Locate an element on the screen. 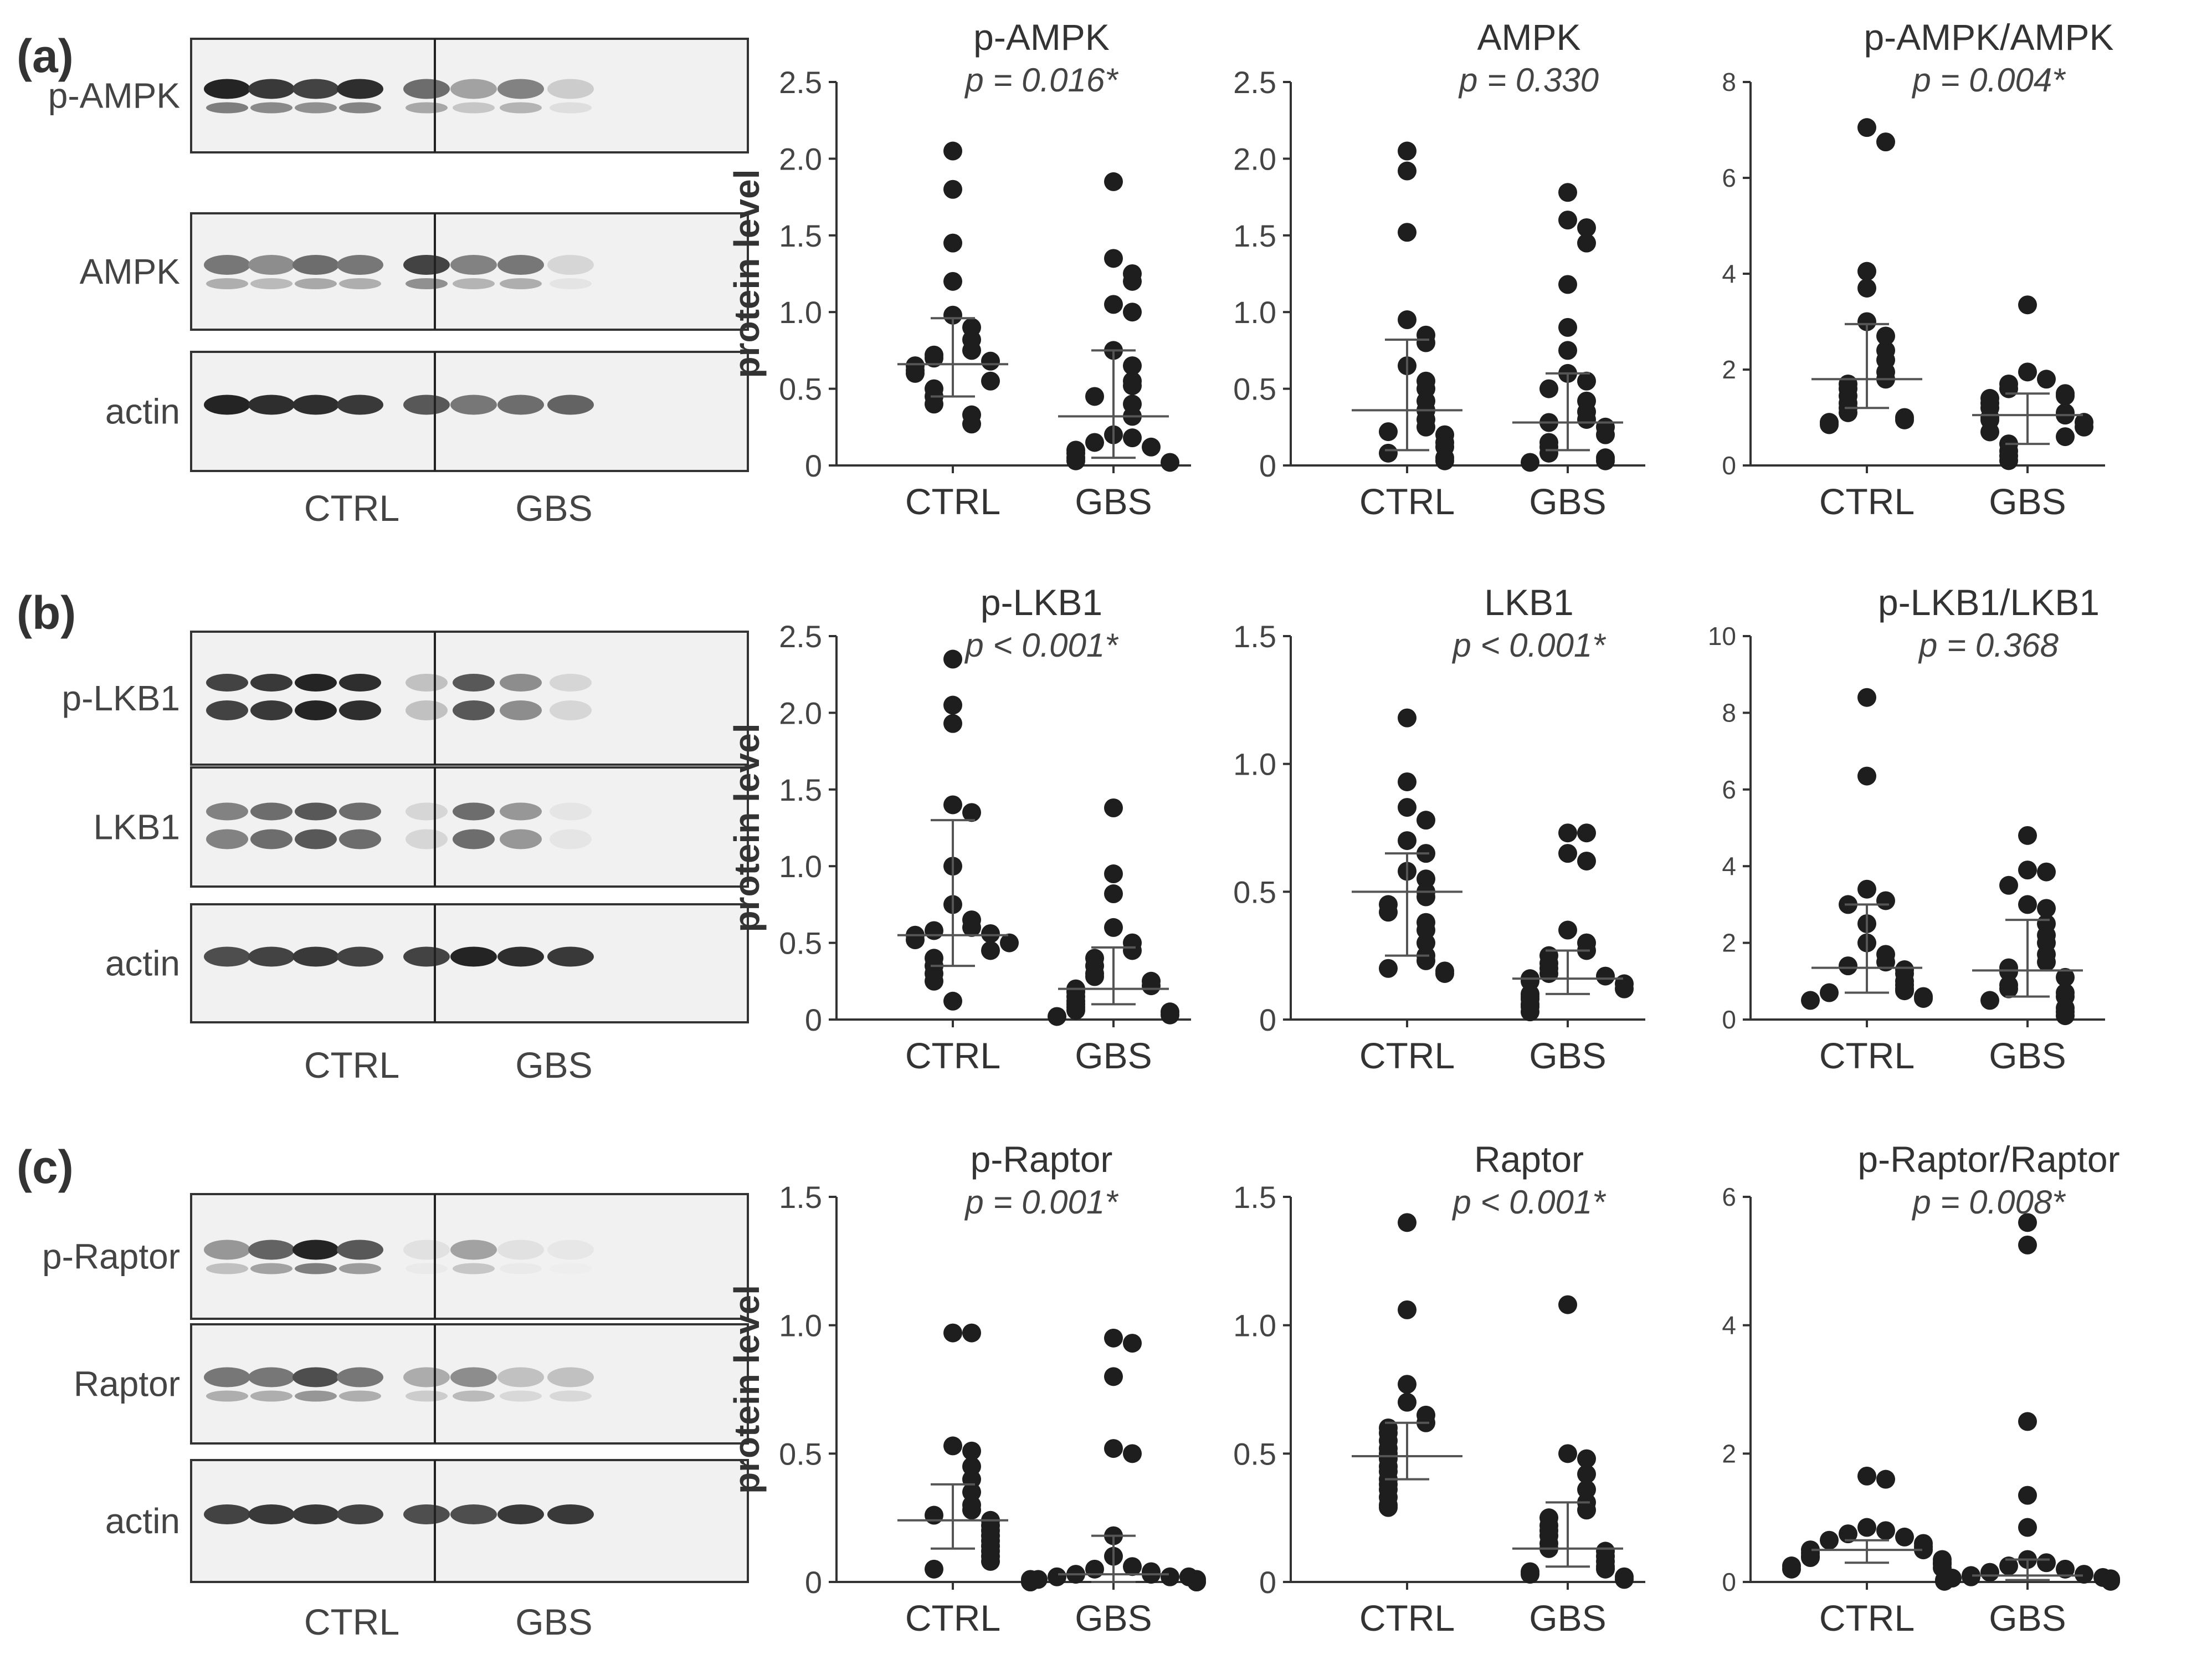 The image size is (2212, 1654). scatter-plot-p-raptor-raptor: p-Raptor/Raptor p = 0.008* 0 2 4 6 CTRL GBS is located at coordinates (1921, 1388).